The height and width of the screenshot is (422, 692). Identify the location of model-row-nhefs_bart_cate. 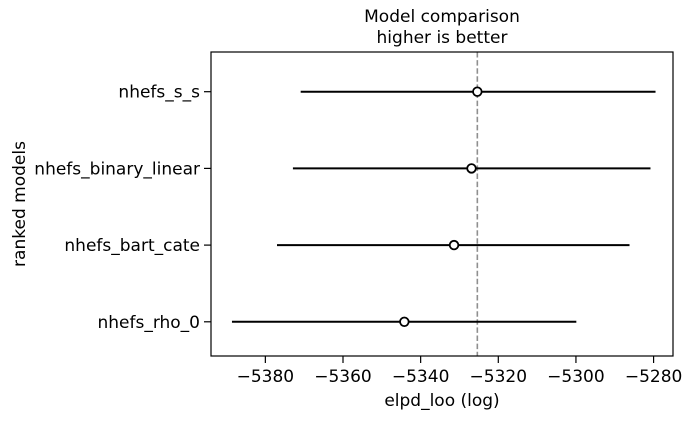
(453, 245).